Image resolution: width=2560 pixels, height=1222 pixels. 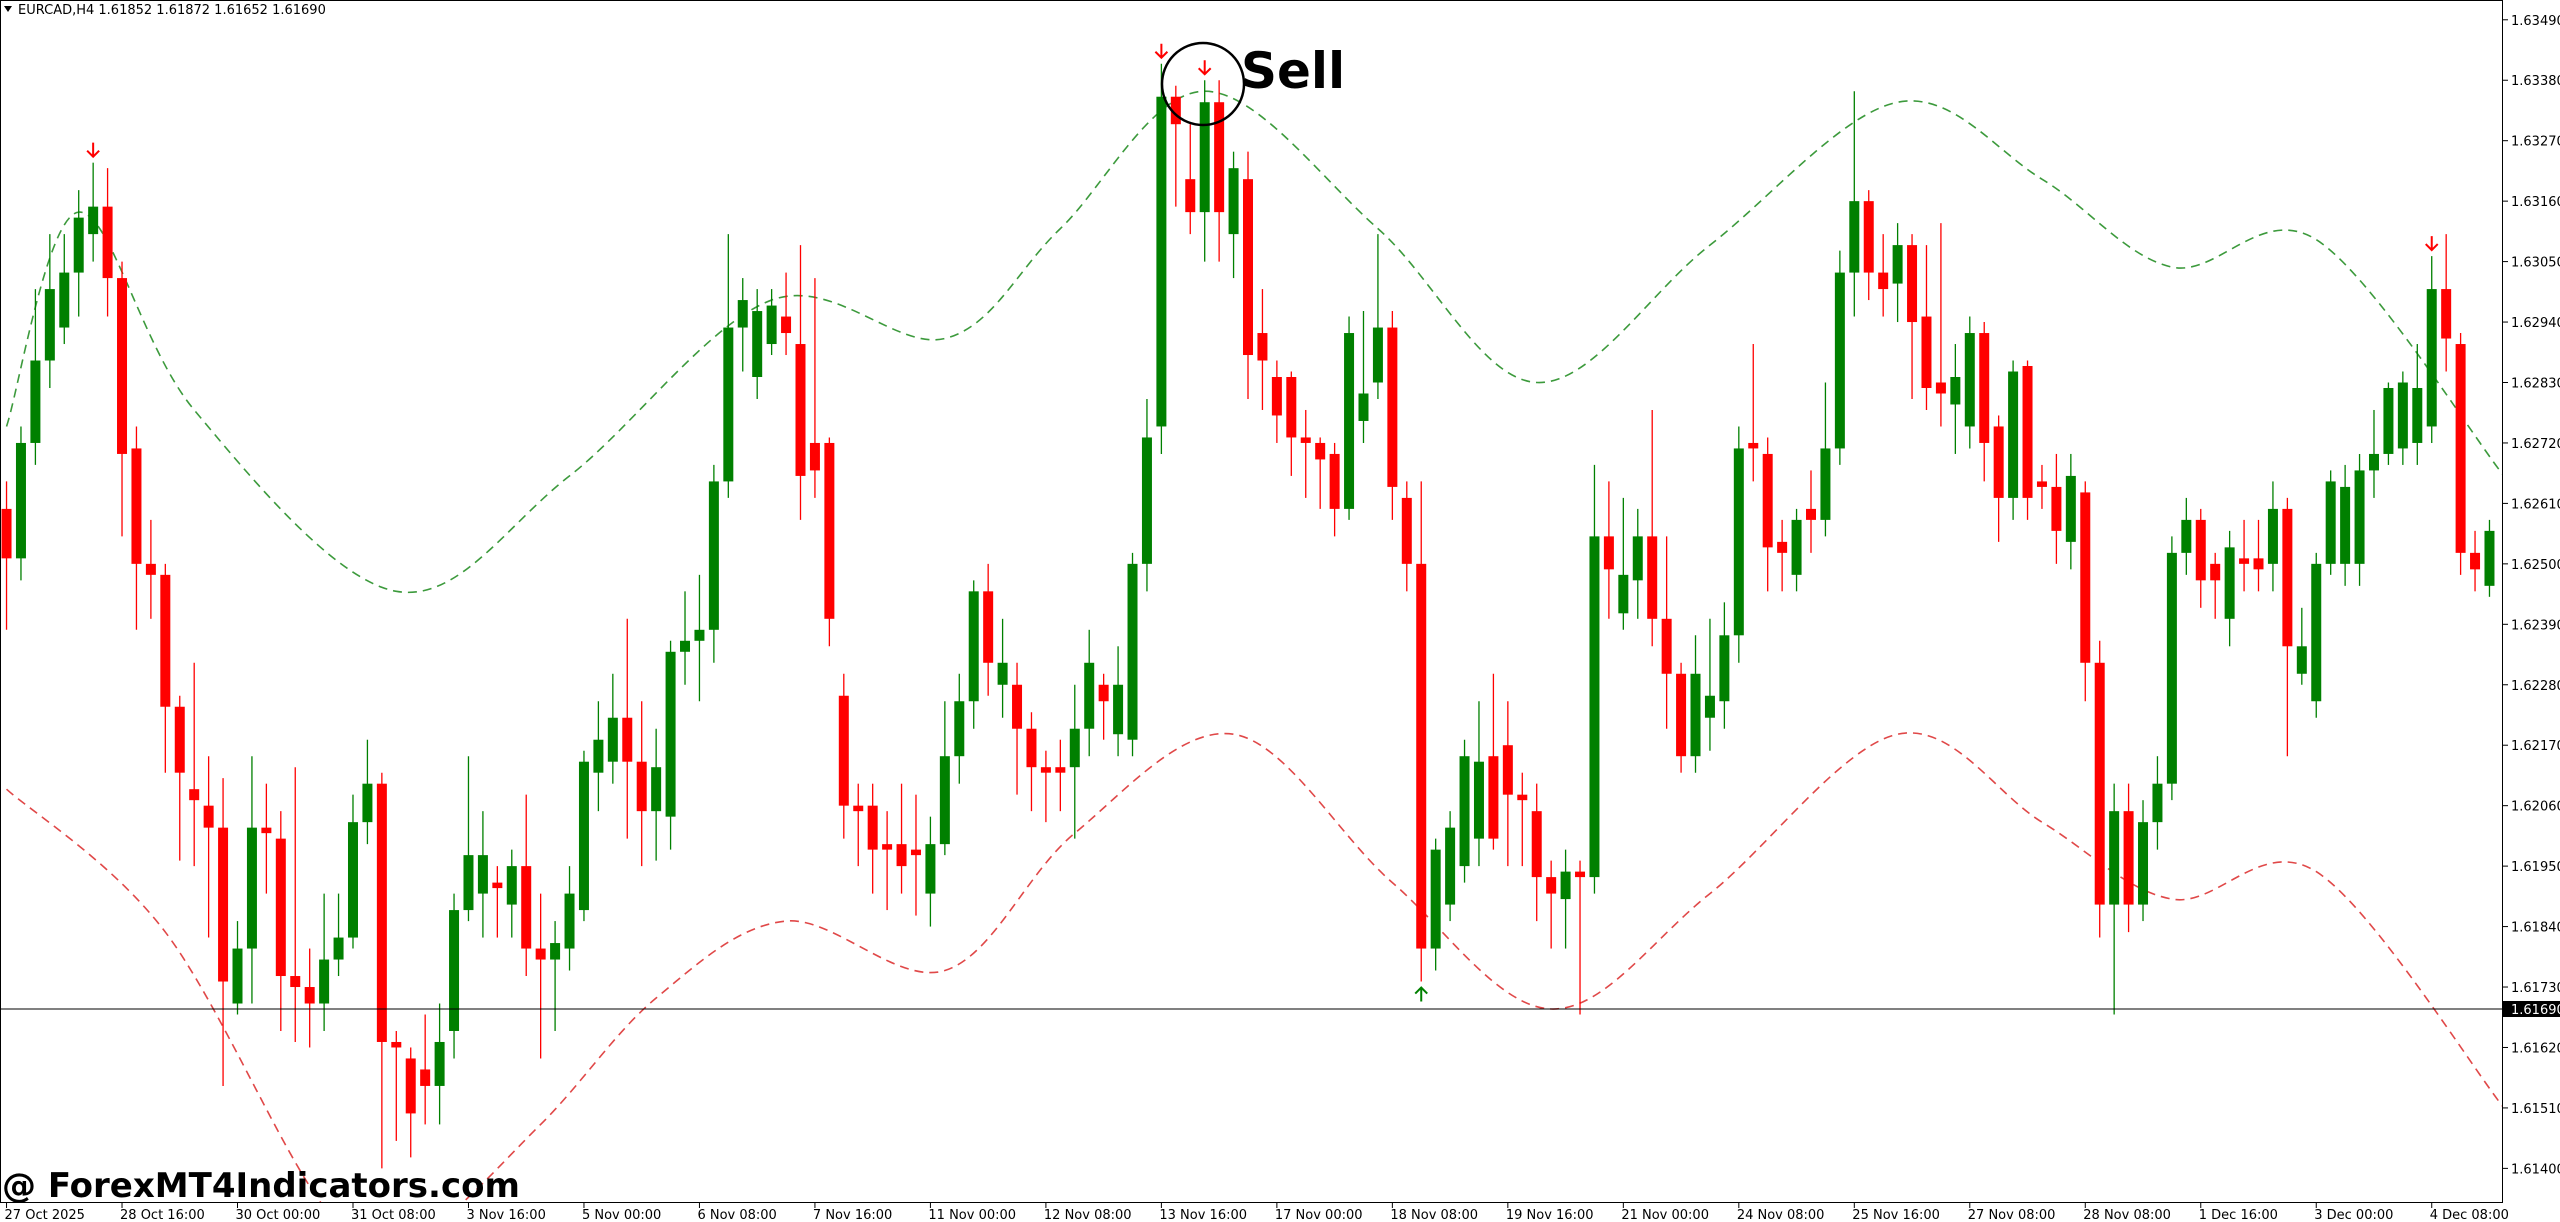 I want to click on y-tick-label: 1.63050, so click(x=2535, y=263).